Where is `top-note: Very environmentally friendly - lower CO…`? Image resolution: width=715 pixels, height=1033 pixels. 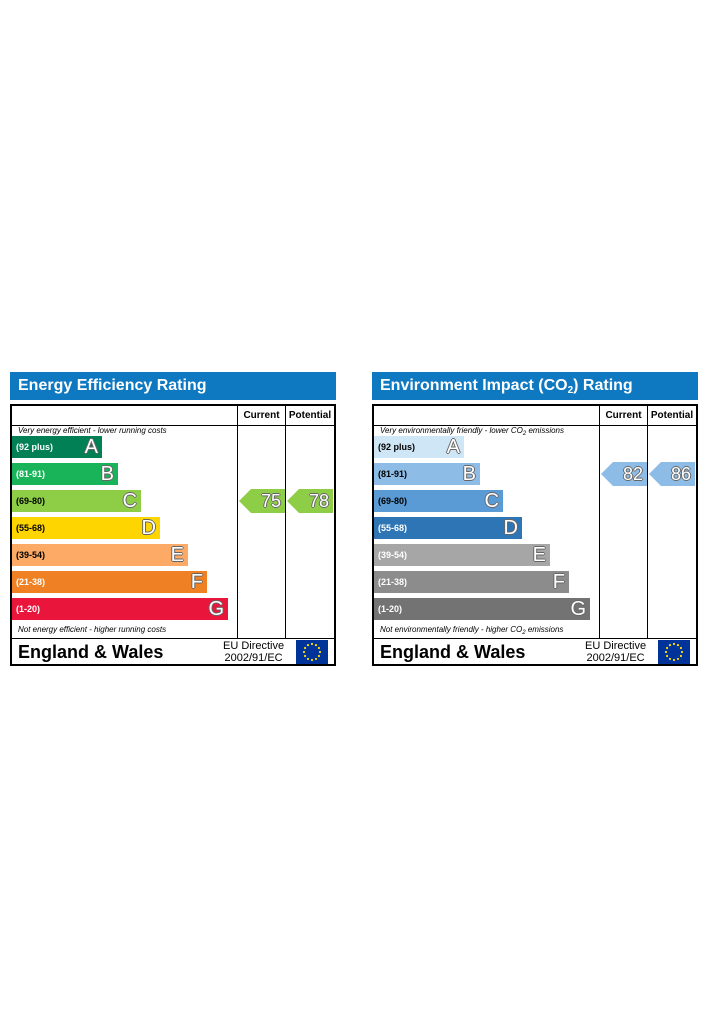
top-note: Very environmentally friendly - lower CO… is located at coordinates (472, 431).